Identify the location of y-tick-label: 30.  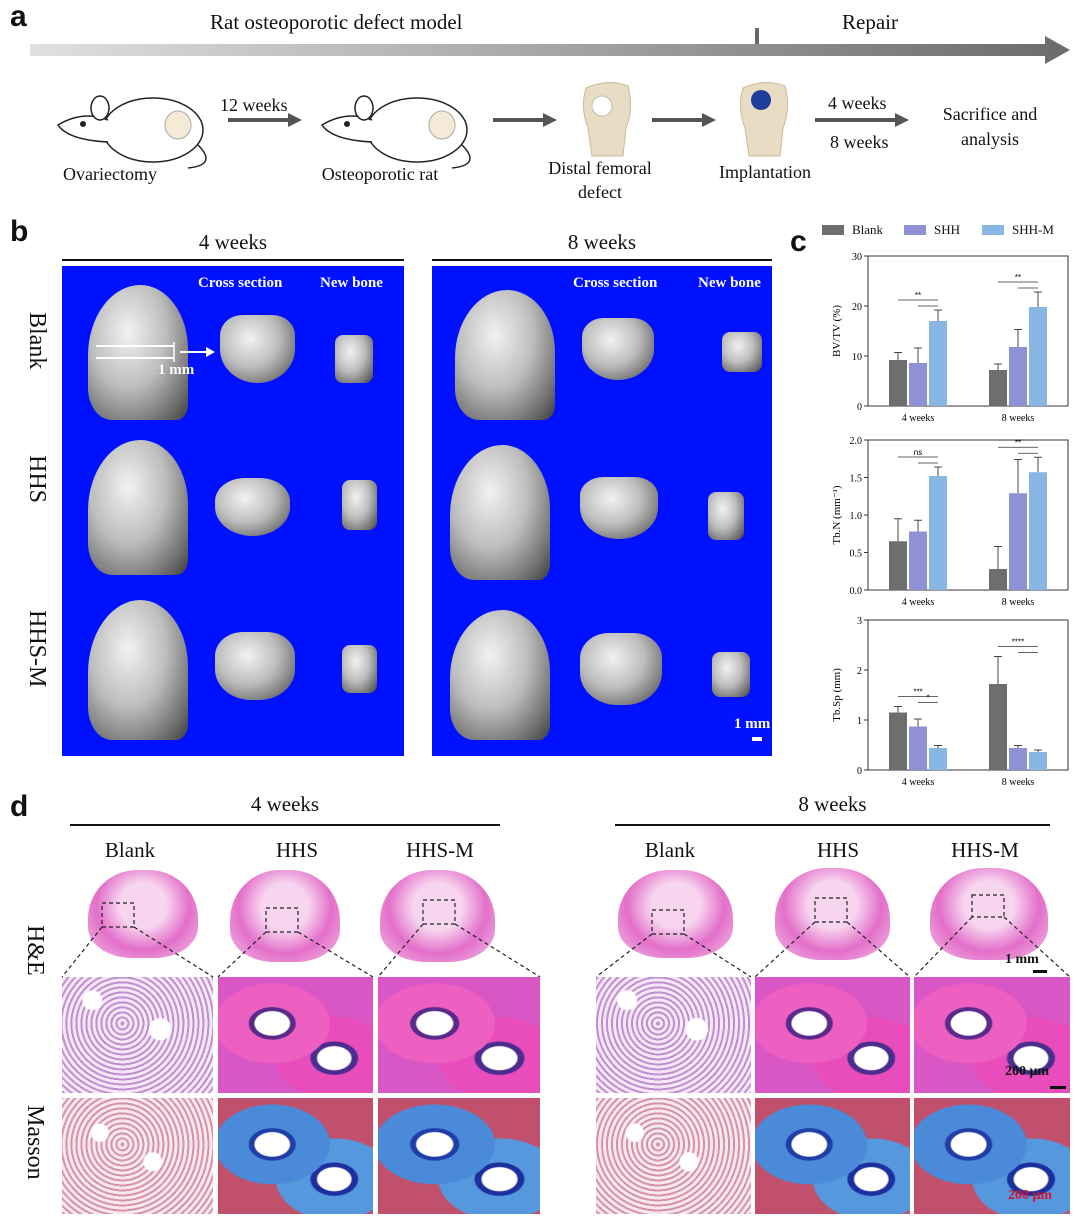
(857, 257).